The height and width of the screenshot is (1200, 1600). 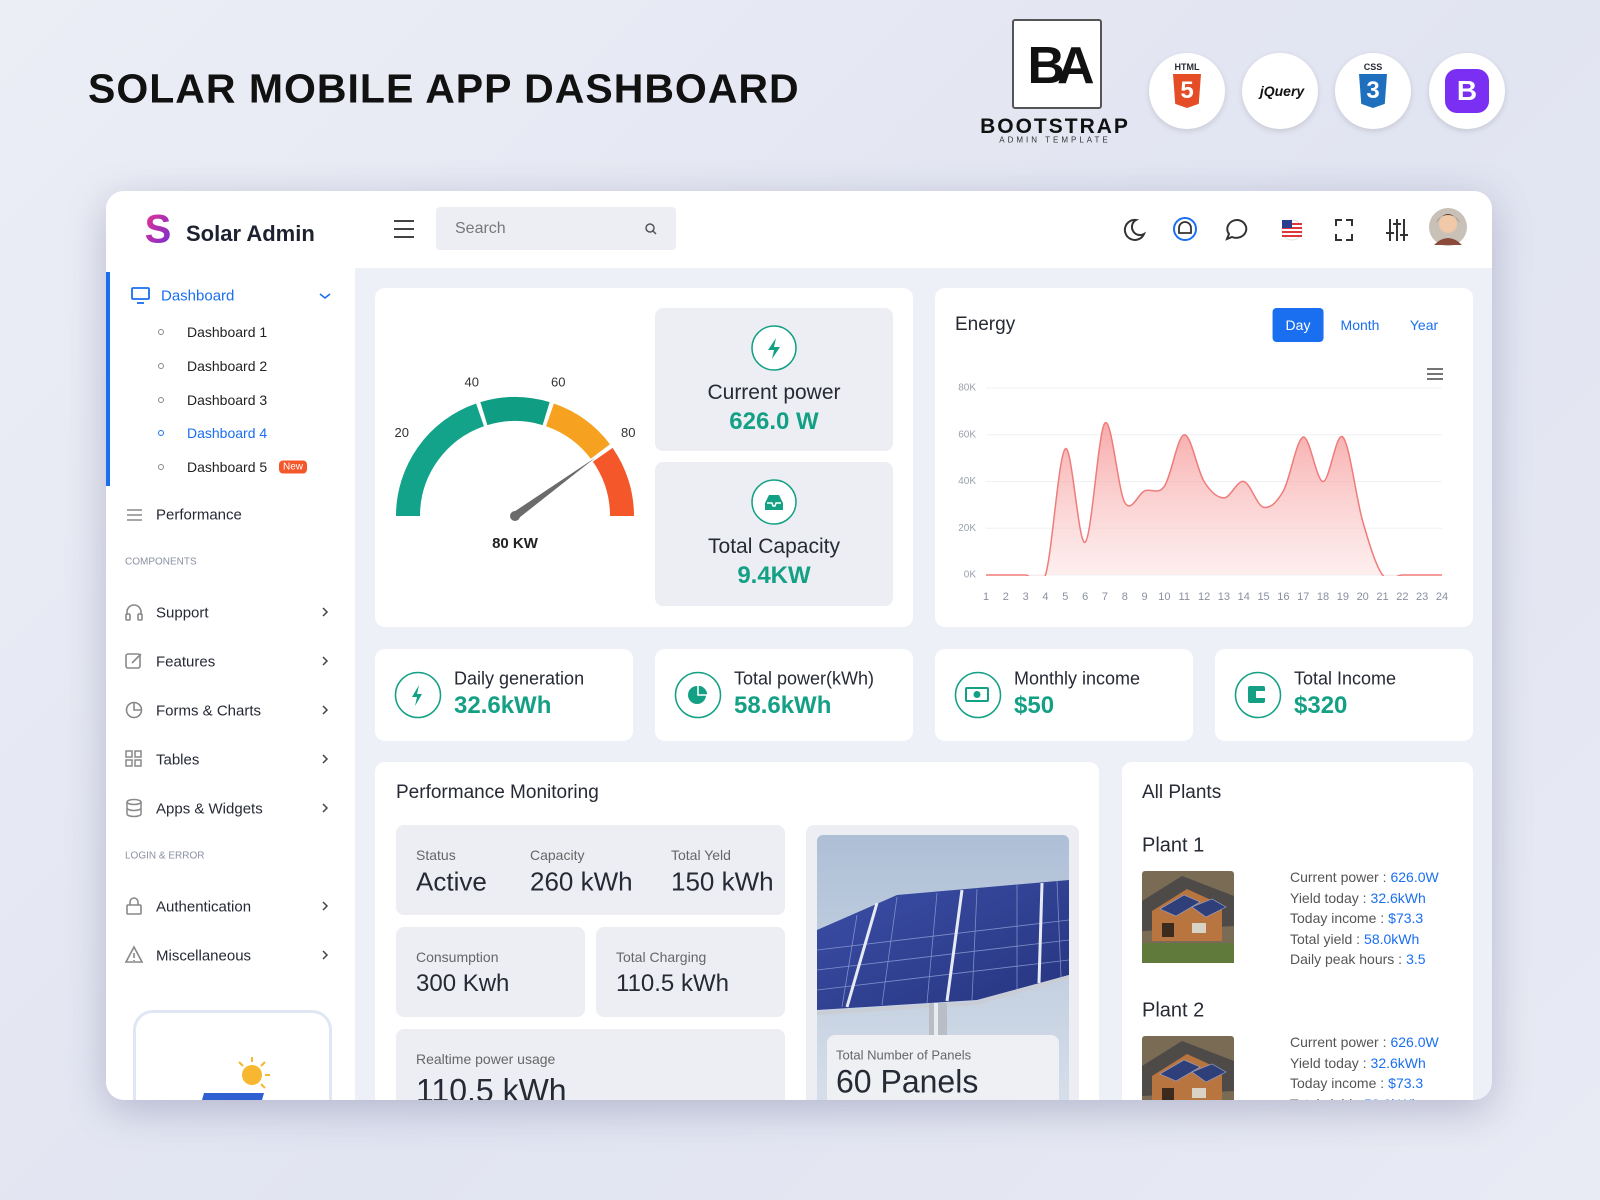 I want to click on plant-row: Today income : $73.3, so click(x=1356, y=1083).